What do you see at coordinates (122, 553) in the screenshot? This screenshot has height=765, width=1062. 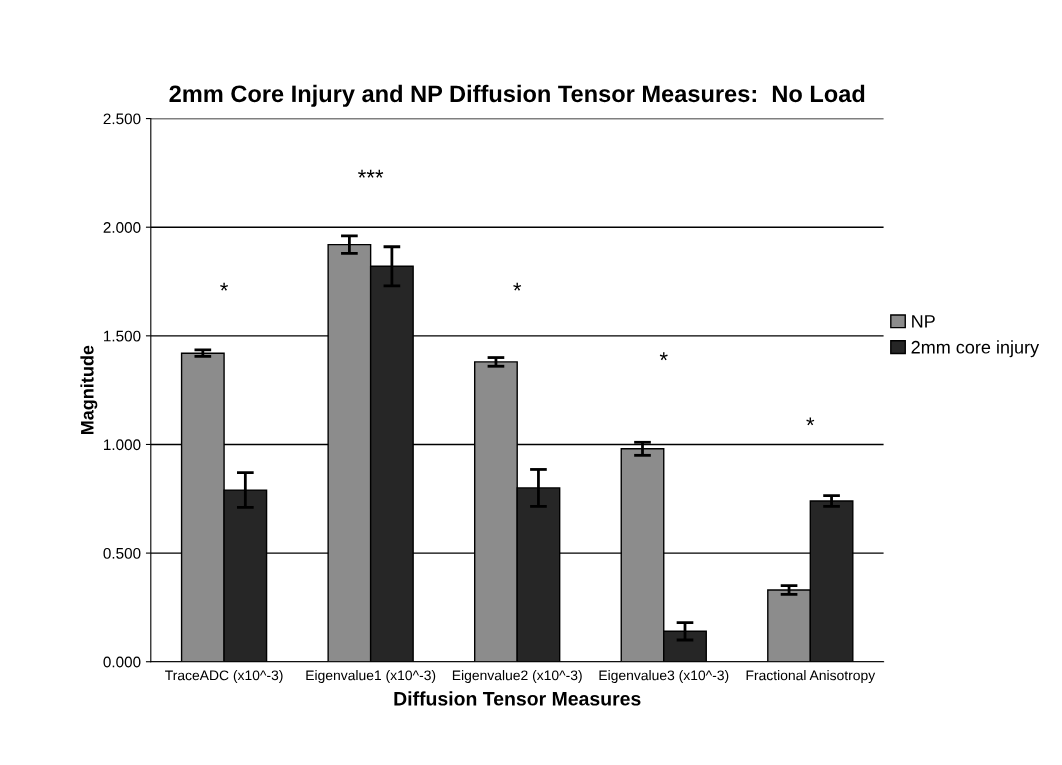 I see `y-tick-label: 0.500` at bounding box center [122, 553].